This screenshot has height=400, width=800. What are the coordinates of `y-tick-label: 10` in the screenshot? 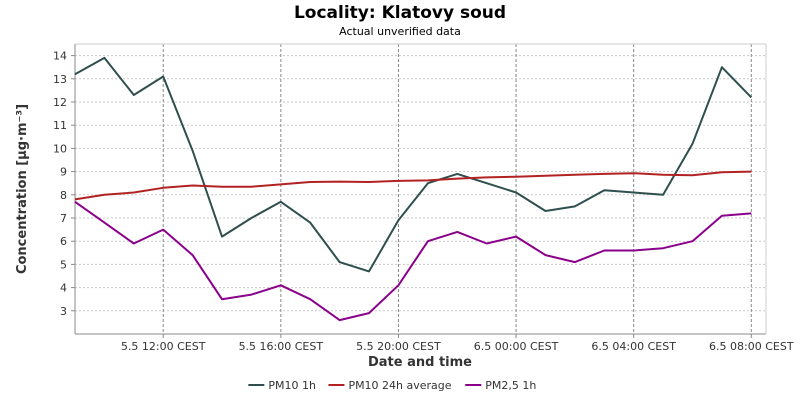 It's located at (60, 148).